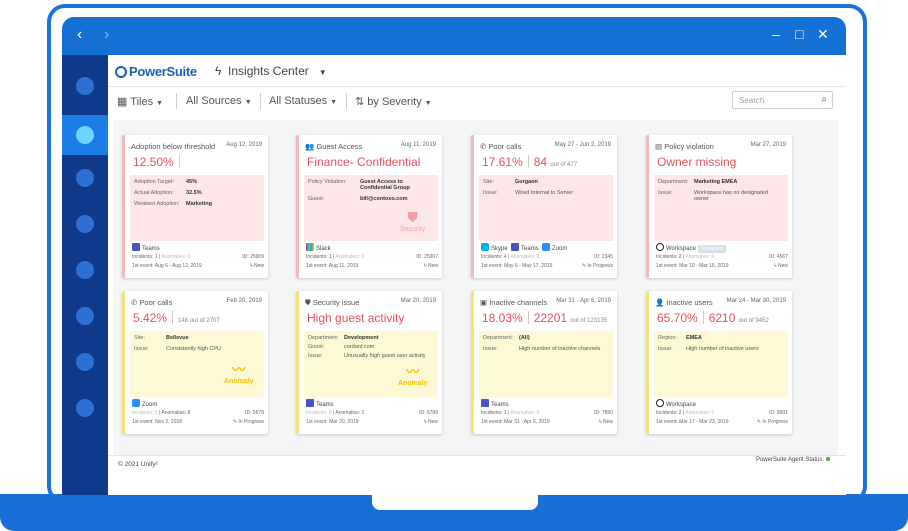  Describe the element at coordinates (753, 321) in the screenshot. I see `metric-total: out of 9452` at that location.